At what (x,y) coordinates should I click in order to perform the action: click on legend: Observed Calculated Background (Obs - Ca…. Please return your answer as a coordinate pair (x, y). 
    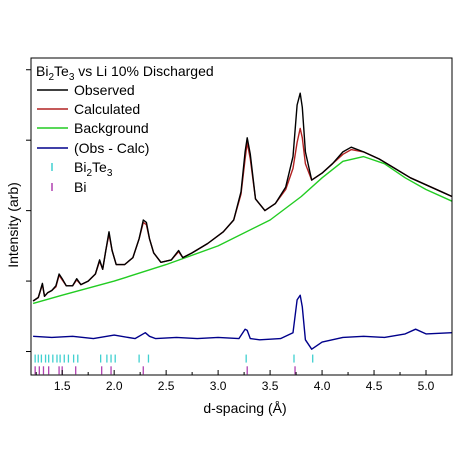
    Looking at the image, I should click on (93, 138).